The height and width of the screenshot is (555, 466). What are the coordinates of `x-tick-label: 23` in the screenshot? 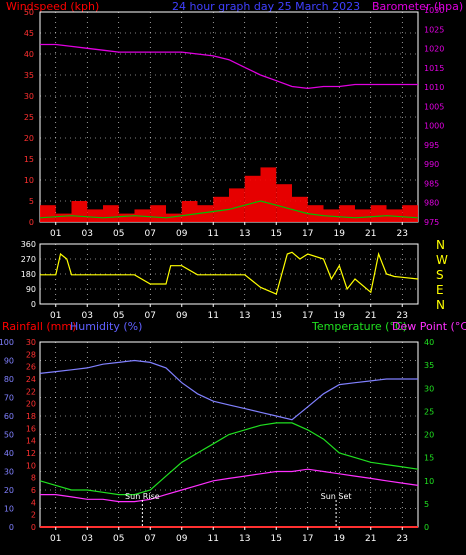 It's located at (402, 234).